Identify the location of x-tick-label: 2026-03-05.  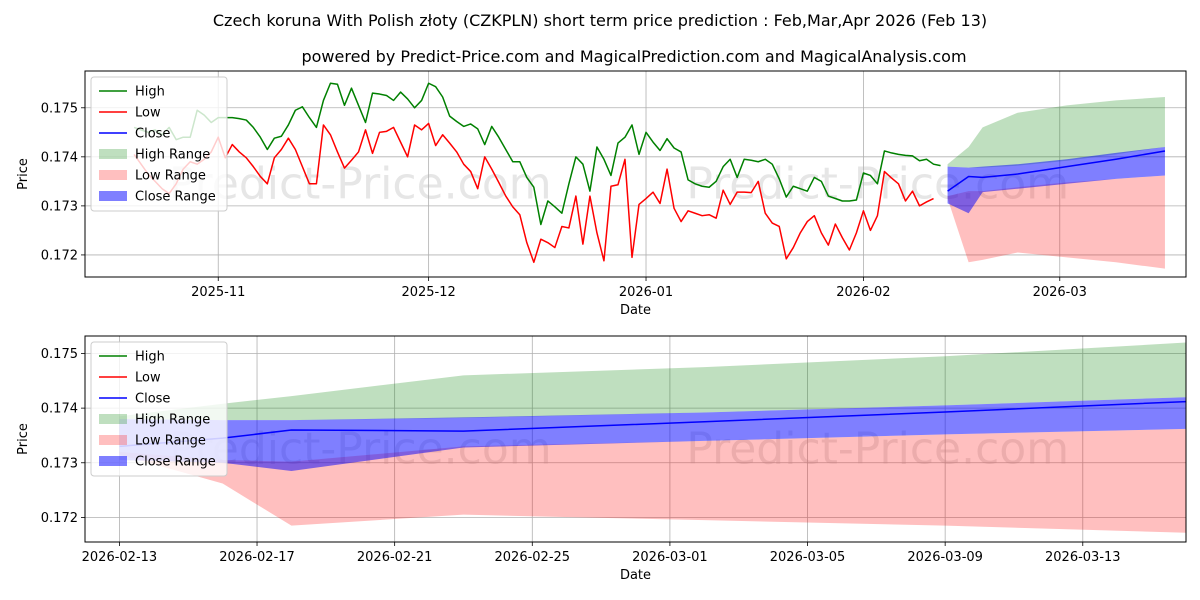
(808, 557).